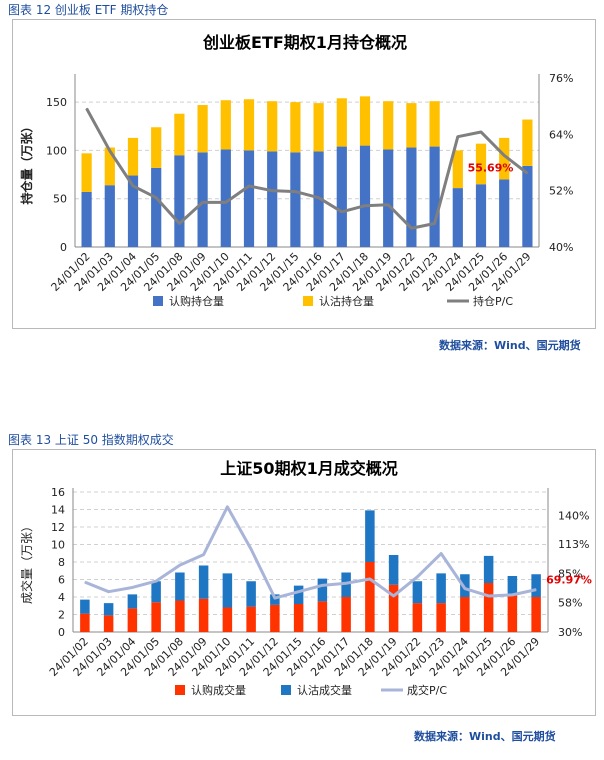 The height and width of the screenshot is (760, 604). What do you see at coordinates (304, 42) in the screenshot?
I see `chart-title: 创业板ETF期权1月持仓概况` at bounding box center [304, 42].